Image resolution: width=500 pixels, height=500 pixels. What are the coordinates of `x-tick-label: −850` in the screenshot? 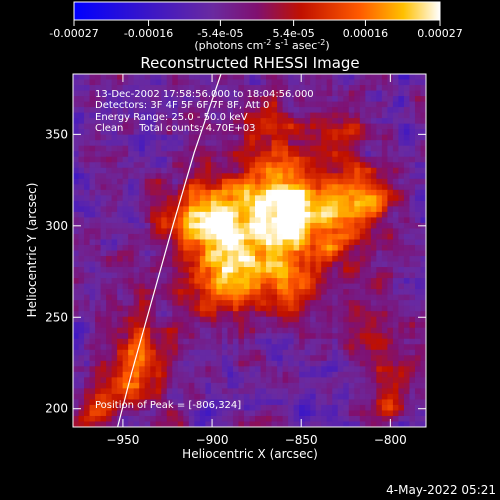 It's located at (301, 440).